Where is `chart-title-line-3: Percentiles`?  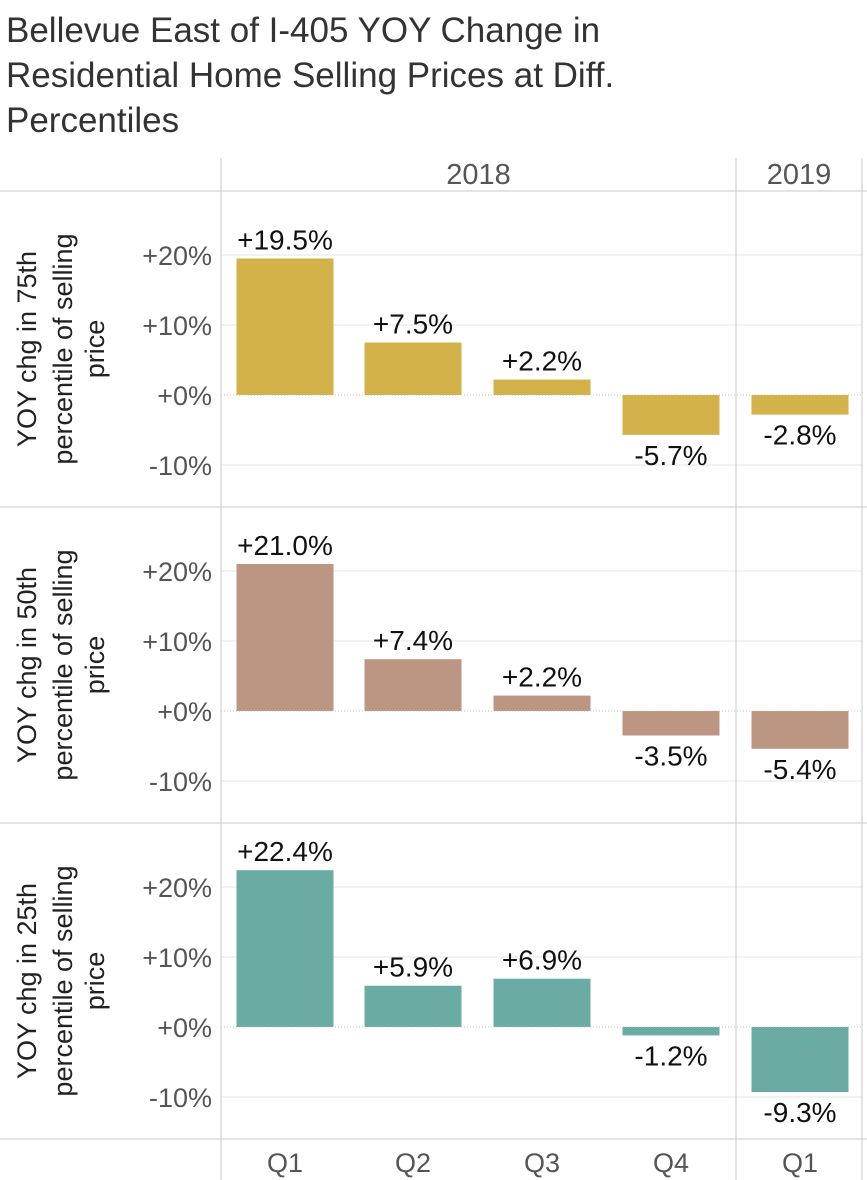
chart-title-line-3: Percentiles is located at coordinates (93, 120).